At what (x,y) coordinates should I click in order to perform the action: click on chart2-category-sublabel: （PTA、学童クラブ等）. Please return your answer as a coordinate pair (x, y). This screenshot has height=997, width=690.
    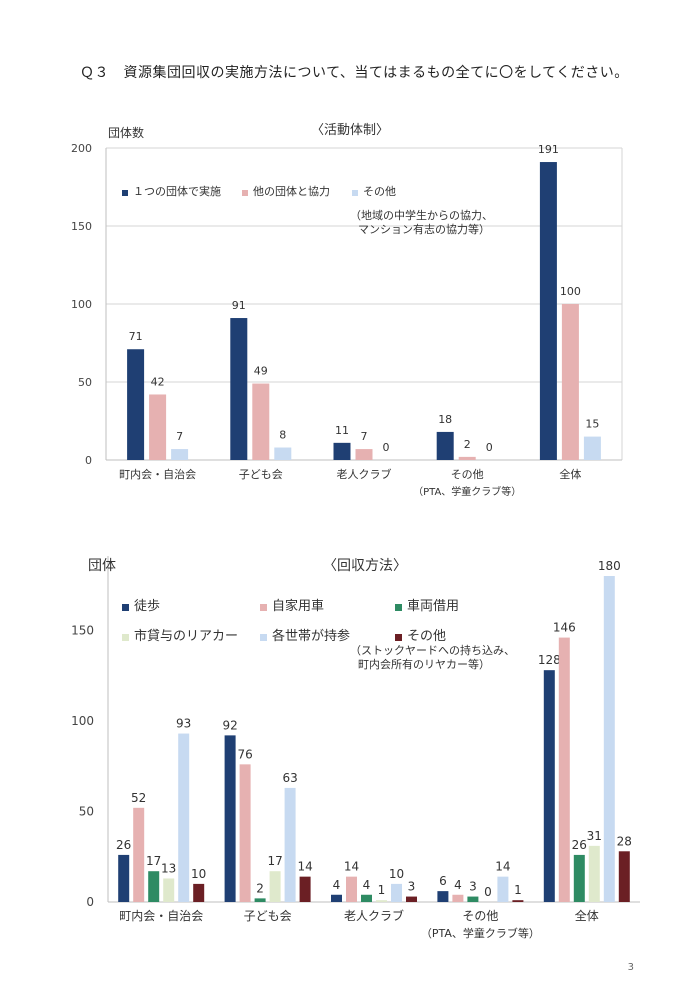
    Looking at the image, I should click on (480, 933).